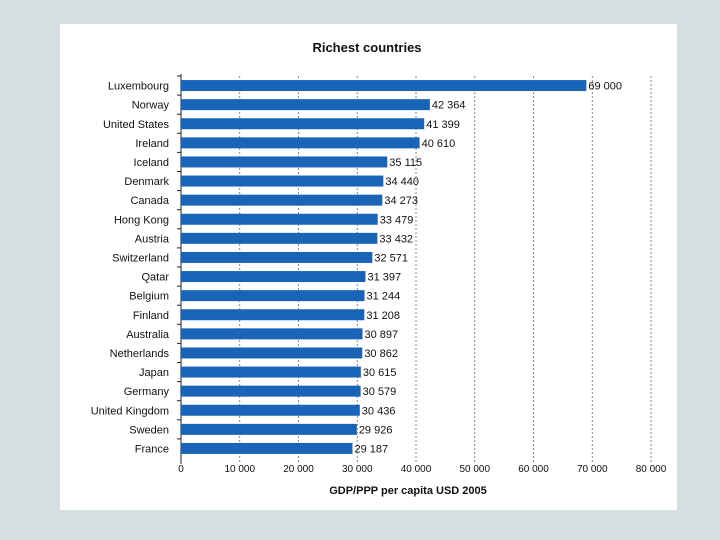 This screenshot has height=540, width=720. What do you see at coordinates (298, 469) in the screenshot?
I see `x-tick-label: 20 000` at bounding box center [298, 469].